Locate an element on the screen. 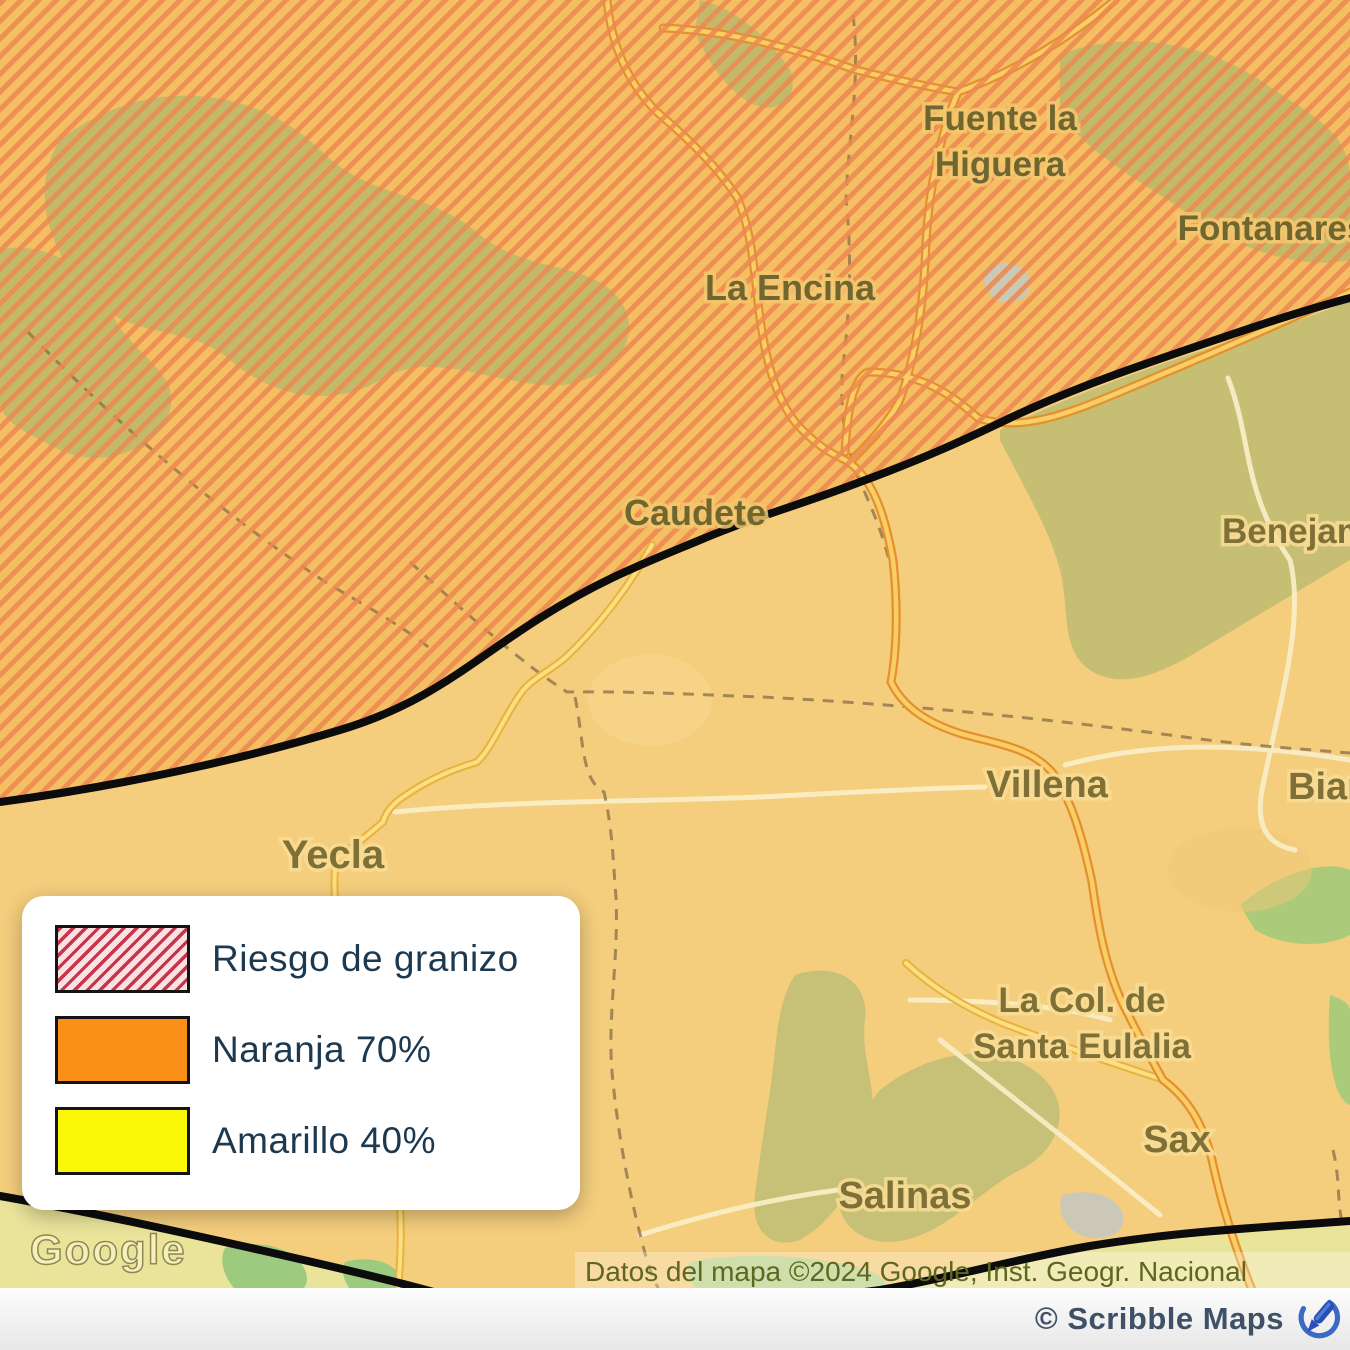  map-label-yecla: Yecla is located at coordinates (333, 855).